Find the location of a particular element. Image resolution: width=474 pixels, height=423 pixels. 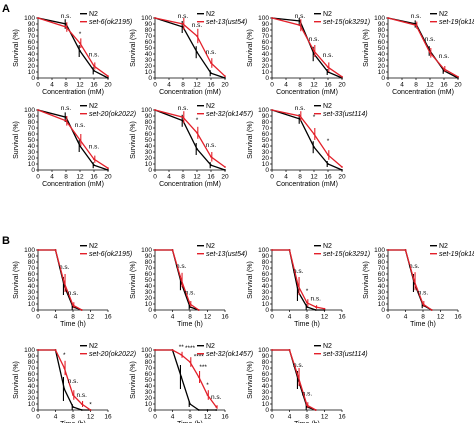

y-tick-label: 80 is located at coordinates (266, 362).